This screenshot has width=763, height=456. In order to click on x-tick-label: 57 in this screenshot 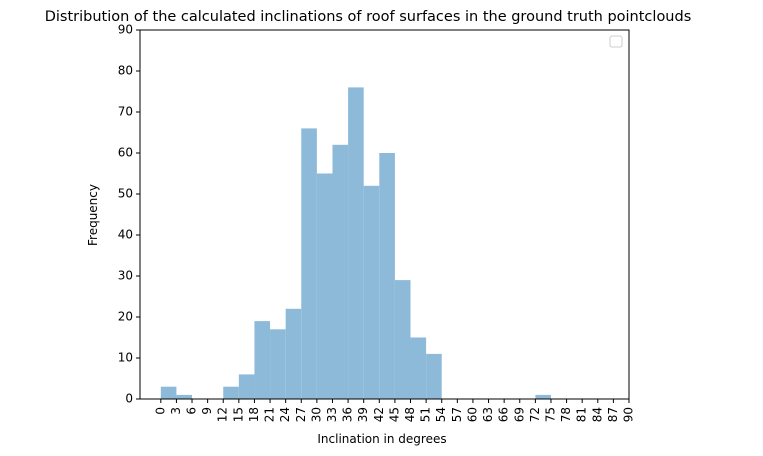, I will do `click(457, 414)`.